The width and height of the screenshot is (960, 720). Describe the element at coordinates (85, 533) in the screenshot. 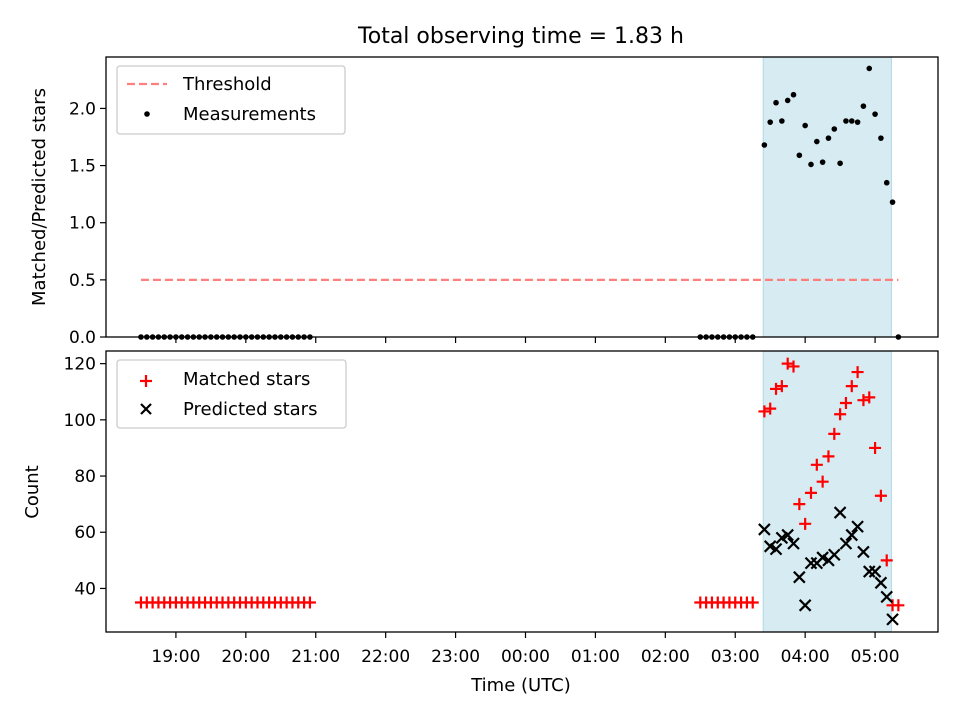

I see `y-tick-label: 60` at that location.